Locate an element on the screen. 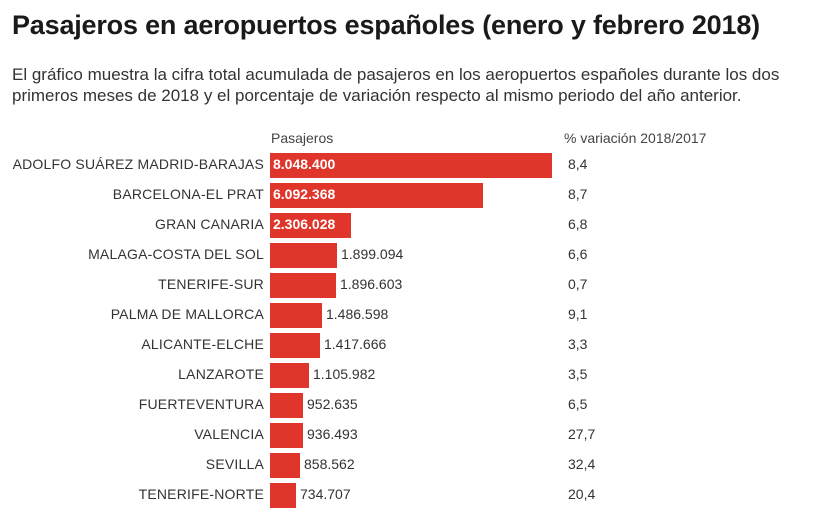 The image size is (833, 516). airport-label: ADOLFO SUÁREZ MADRID-BARAJAS is located at coordinates (138, 164).